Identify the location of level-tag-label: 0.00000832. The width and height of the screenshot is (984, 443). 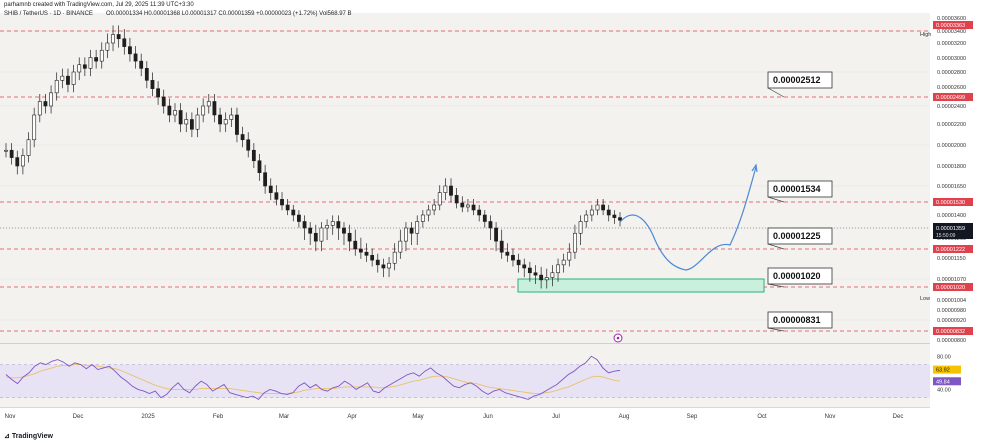
(950, 332).